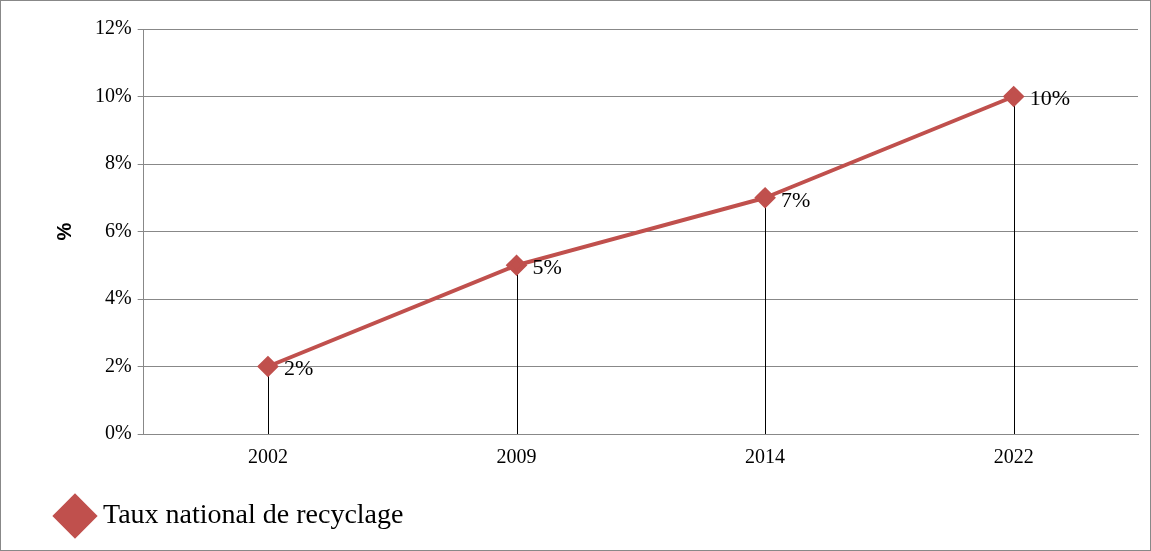  What do you see at coordinates (1013, 456) in the screenshot?
I see `x-tick-label: 2022` at bounding box center [1013, 456].